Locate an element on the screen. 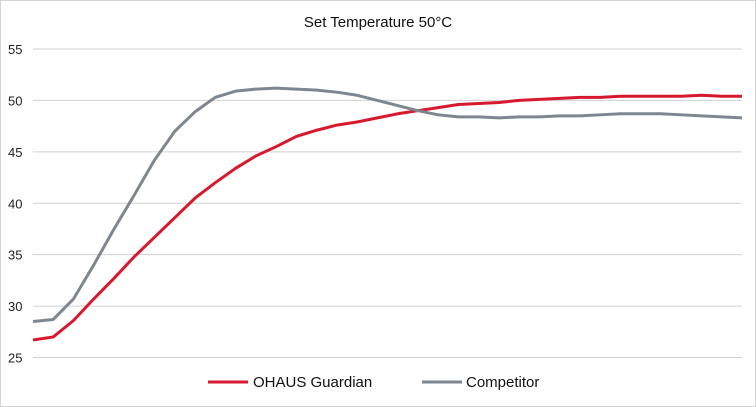 The image size is (756, 407). chart-title: Set Temperature 50°C is located at coordinates (378, 22).